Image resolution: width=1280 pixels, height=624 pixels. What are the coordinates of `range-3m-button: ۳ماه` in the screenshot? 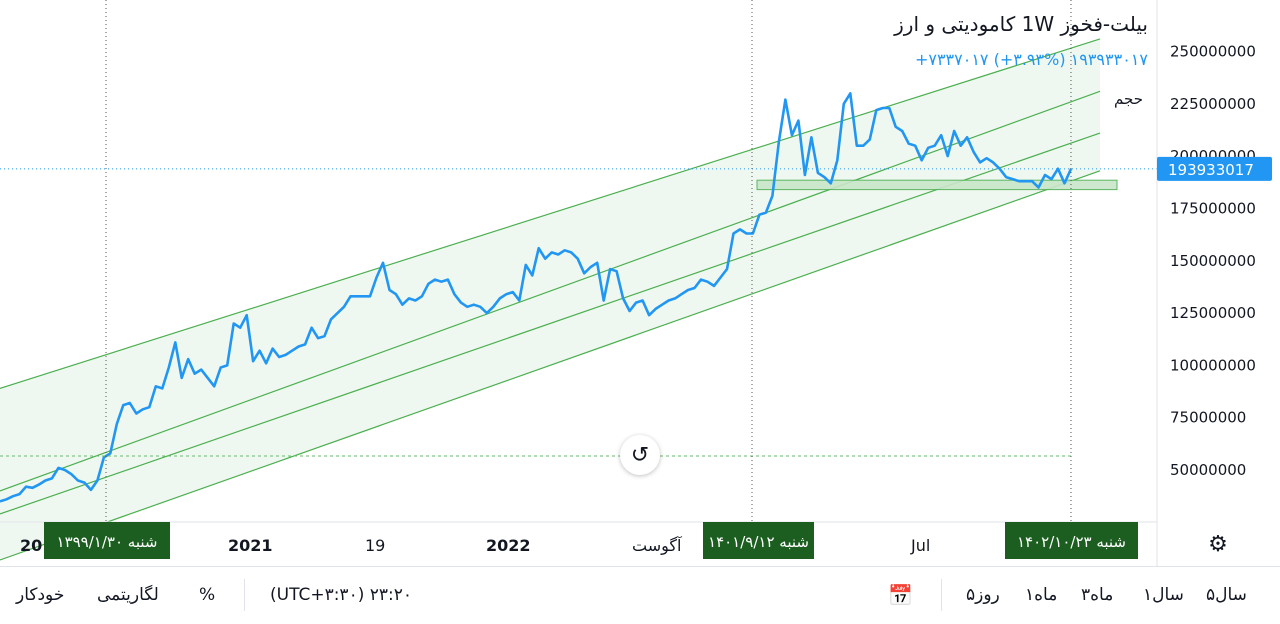 It's located at (1097, 595).